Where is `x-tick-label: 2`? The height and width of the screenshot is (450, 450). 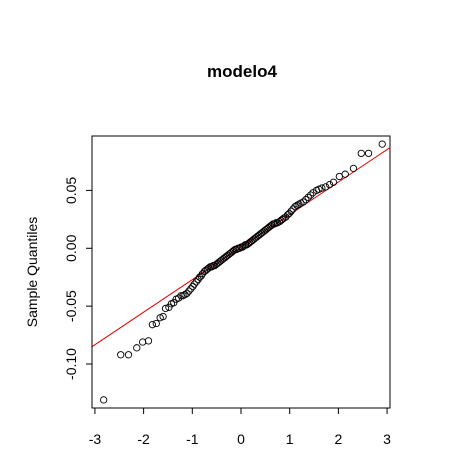 x-tick-label: 2 is located at coordinates (338, 439).